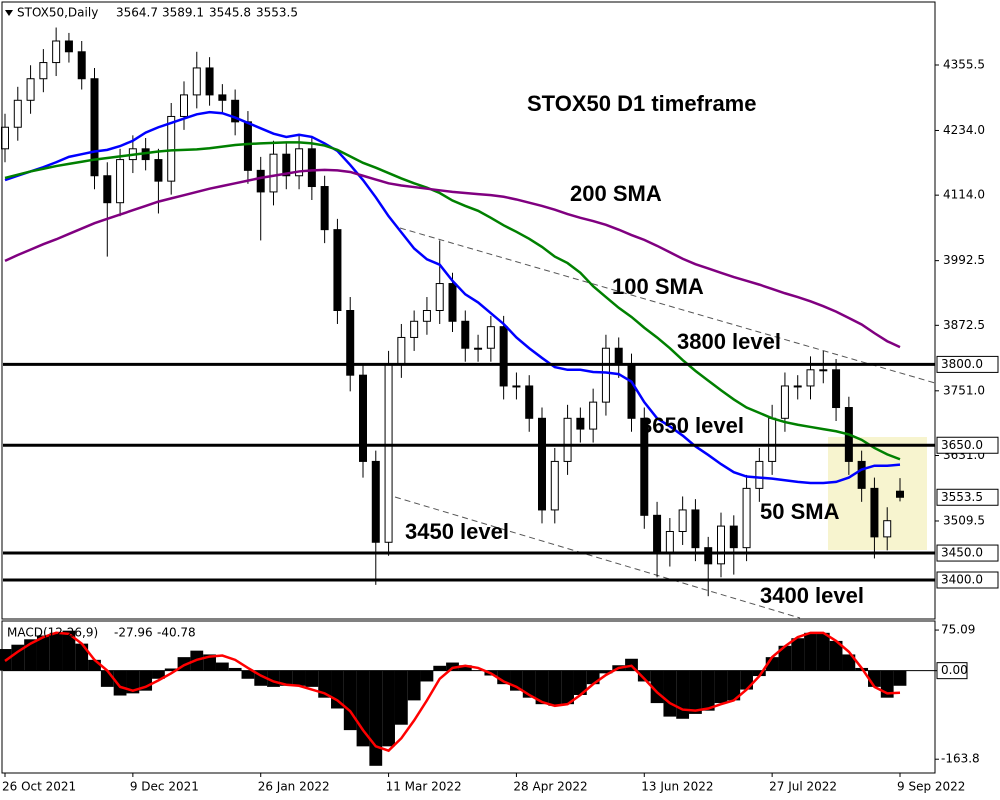 This screenshot has height=800, width=1000. Describe the element at coordinates (962, 364) in the screenshot. I see `level-price: 3800.0` at that location.